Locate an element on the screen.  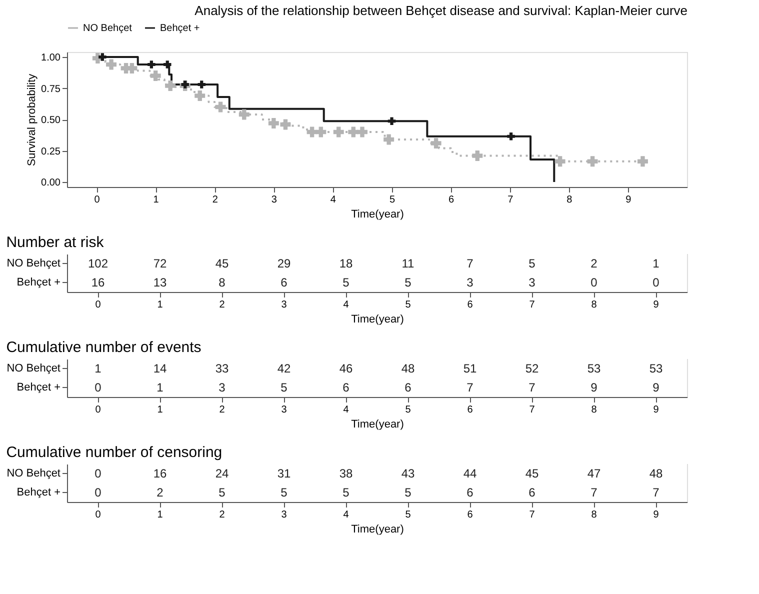
y-tick-label: 0.25 is located at coordinates (51, 152).